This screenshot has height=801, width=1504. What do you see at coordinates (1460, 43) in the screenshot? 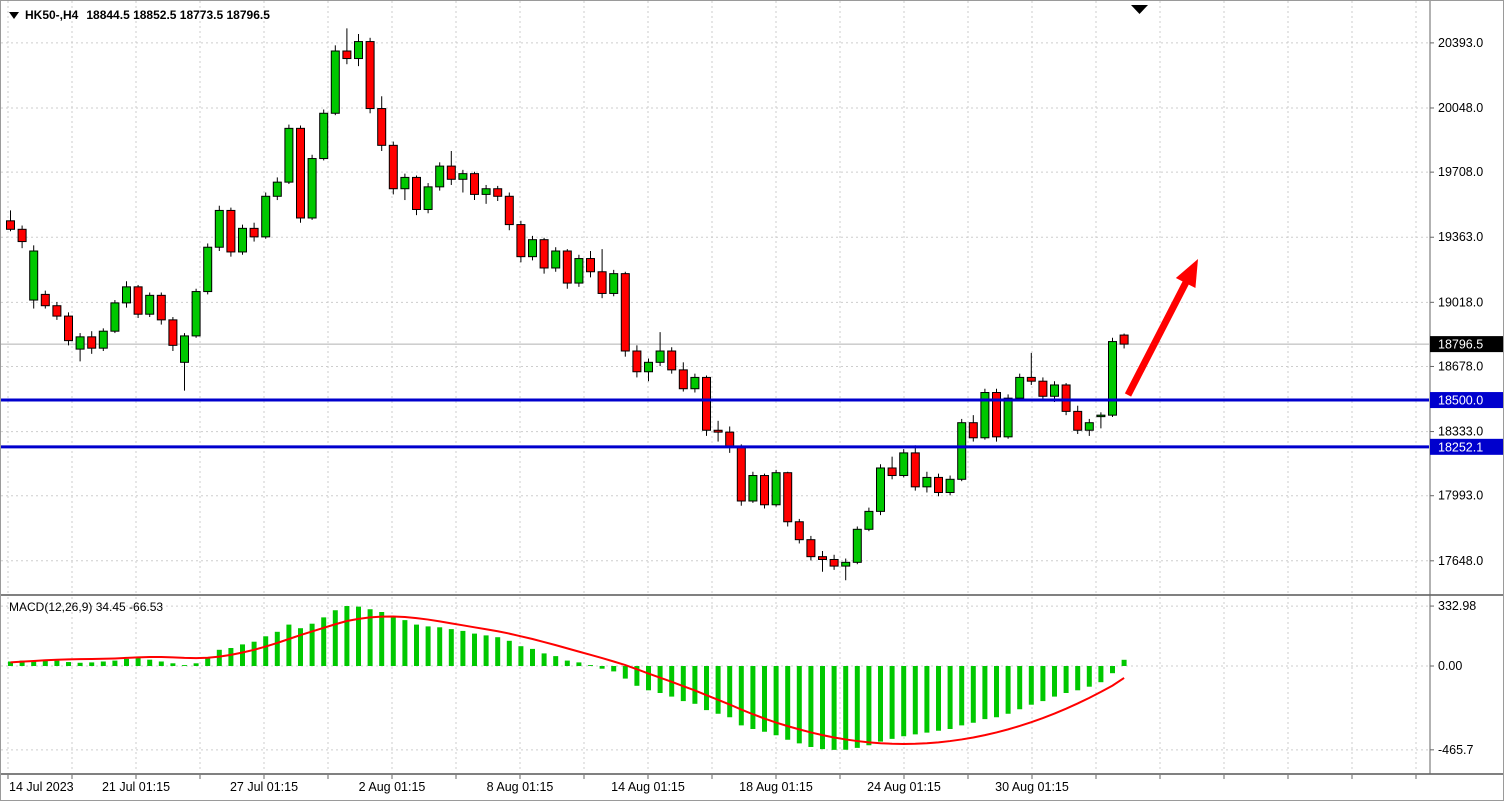
I see `svg-text: 20393.0` at bounding box center [1460, 43].